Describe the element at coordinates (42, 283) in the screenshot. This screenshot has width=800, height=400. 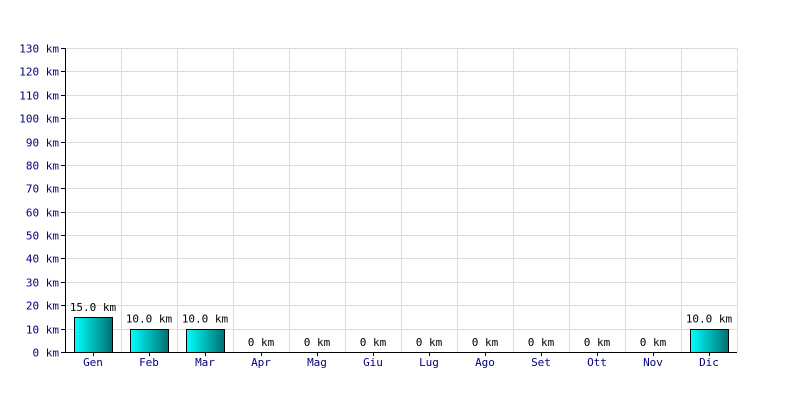
I see `y-tick-label: 30 km` at that location.